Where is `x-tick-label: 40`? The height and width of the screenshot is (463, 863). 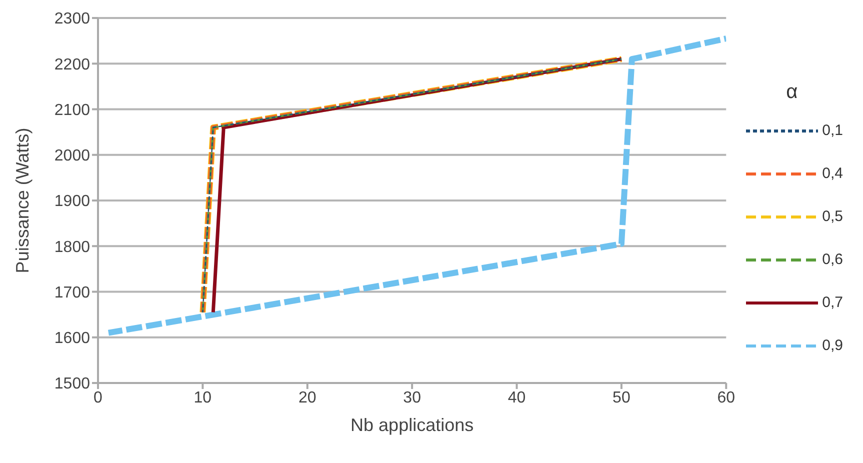 x-tick-label: 40 is located at coordinates (517, 397).